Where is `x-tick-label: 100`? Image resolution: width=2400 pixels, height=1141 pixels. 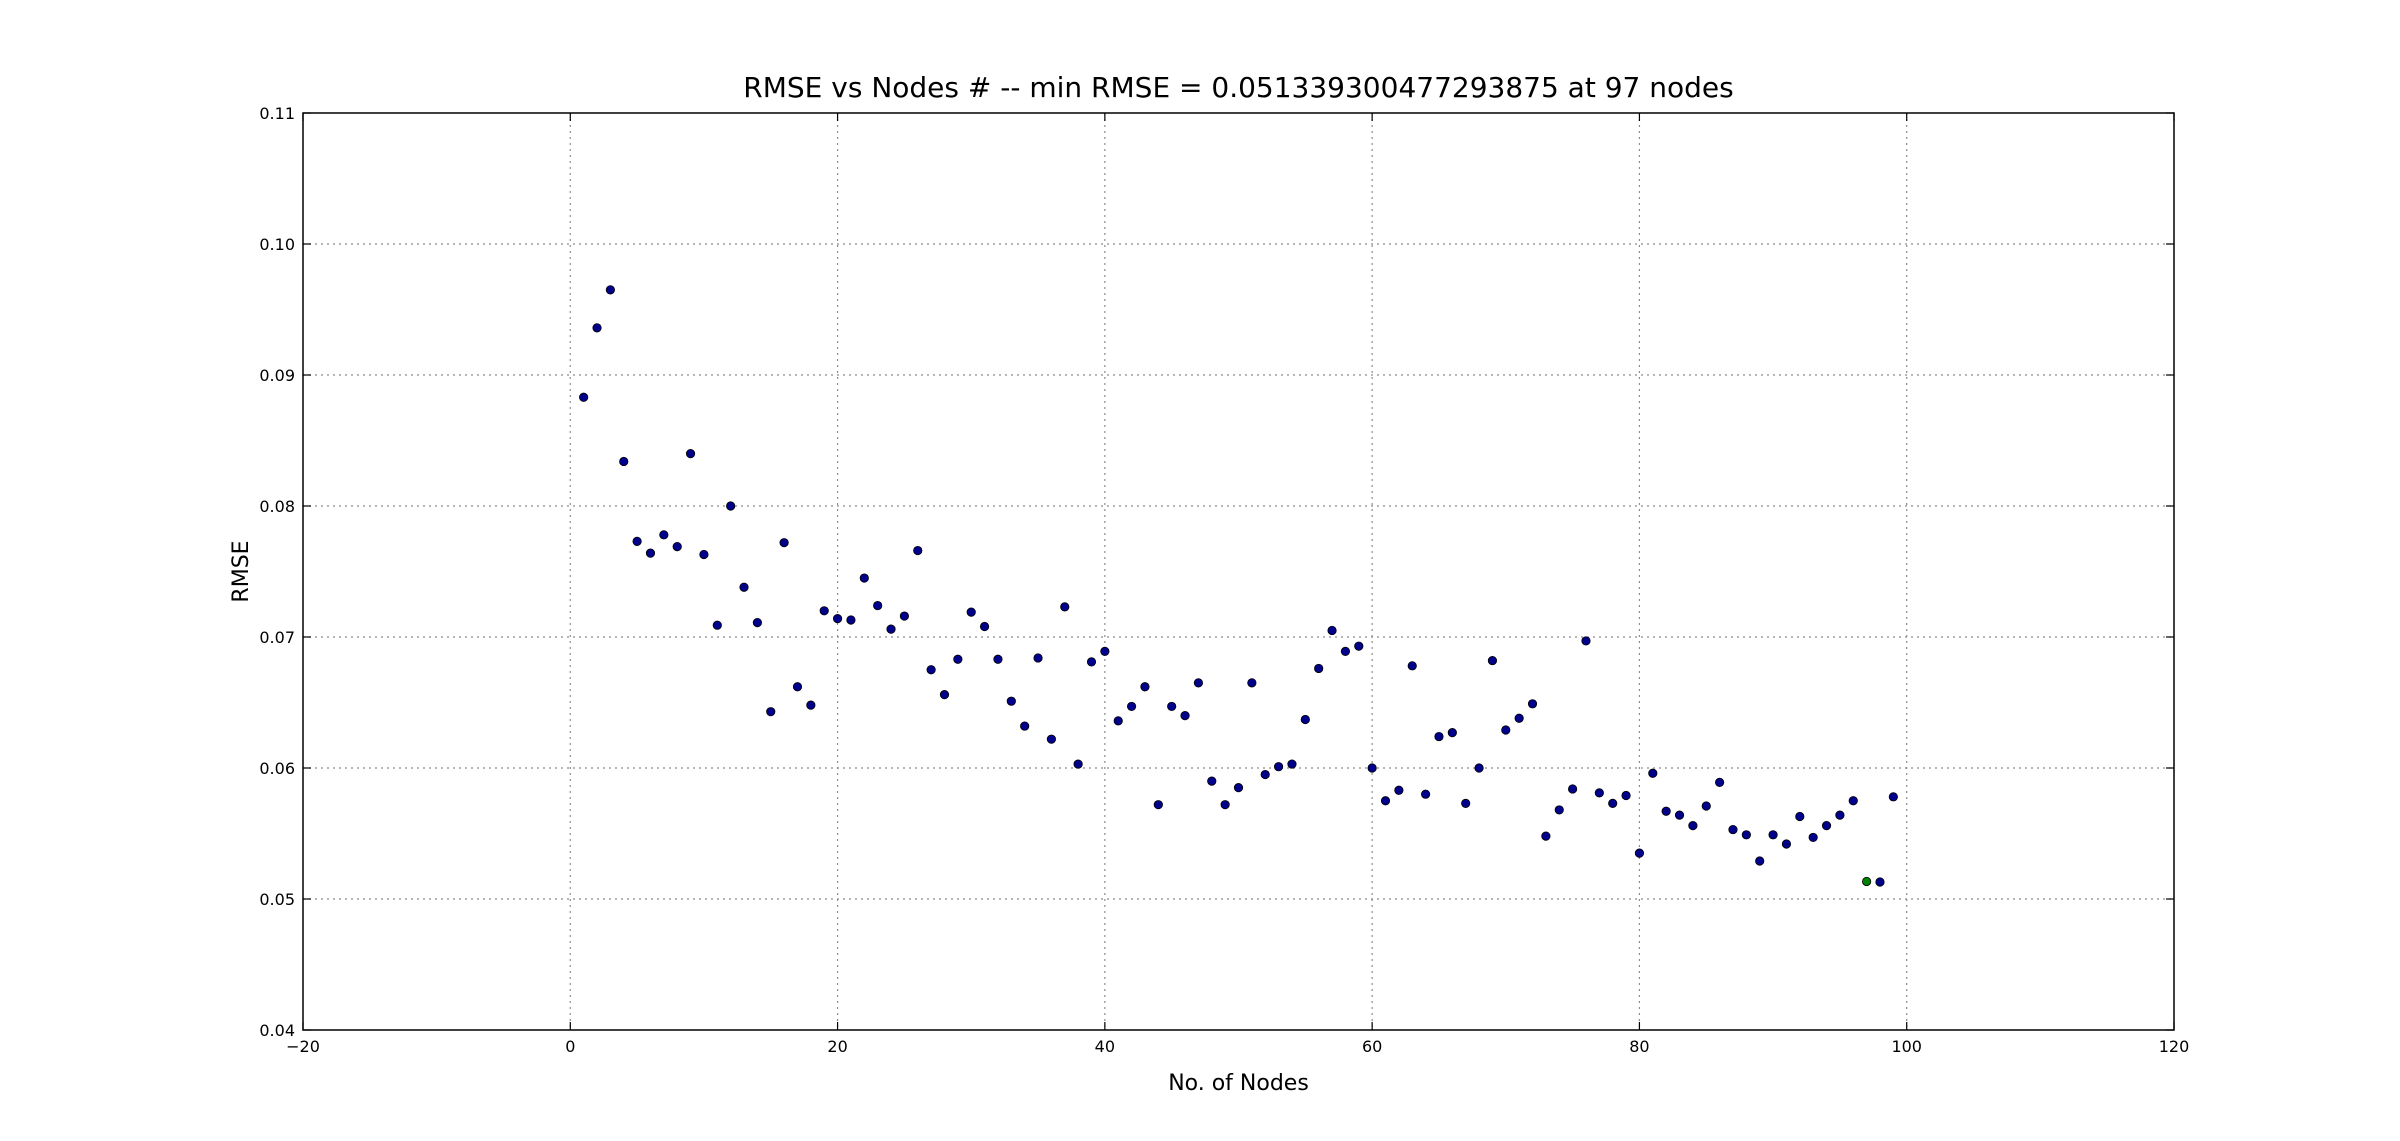 x-tick-label: 100 is located at coordinates (1906, 1046).